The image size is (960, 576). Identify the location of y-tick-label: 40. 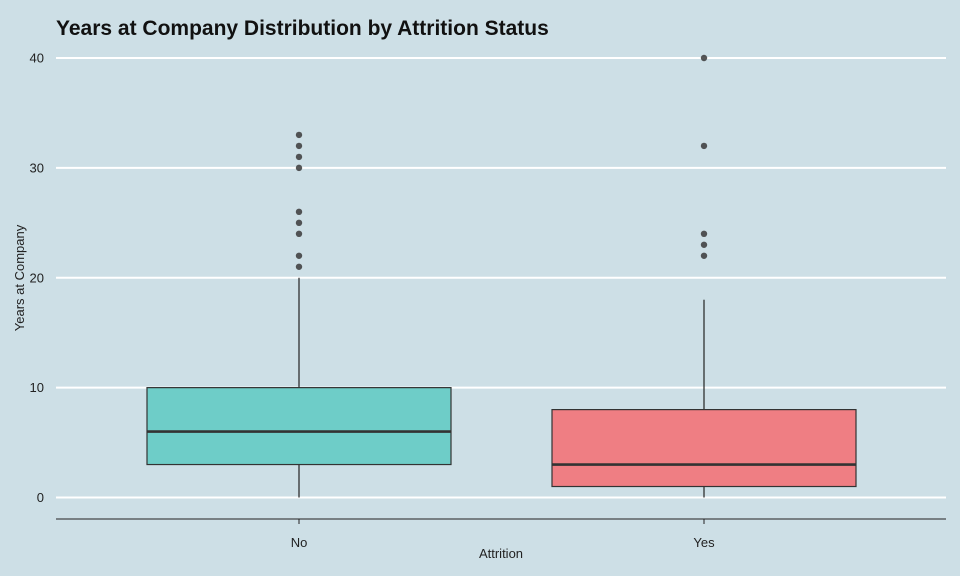
(37, 58).